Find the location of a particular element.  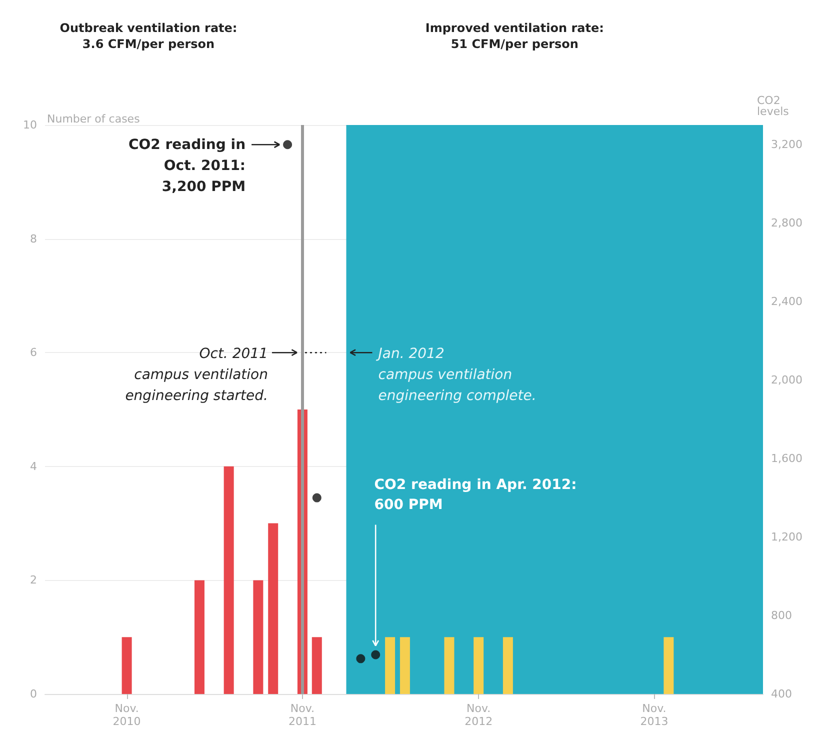

y2-tick-label: 2,000 is located at coordinates (786, 380).